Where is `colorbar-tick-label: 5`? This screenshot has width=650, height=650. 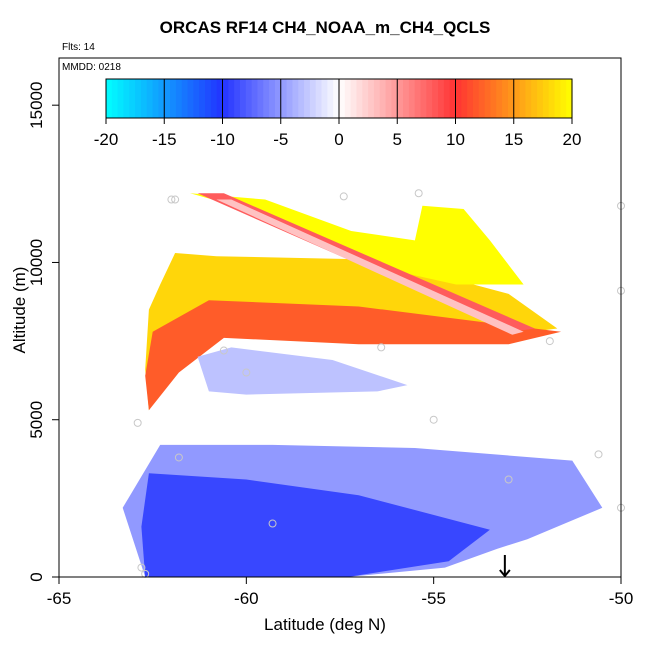 colorbar-tick-label: 5 is located at coordinates (397, 139).